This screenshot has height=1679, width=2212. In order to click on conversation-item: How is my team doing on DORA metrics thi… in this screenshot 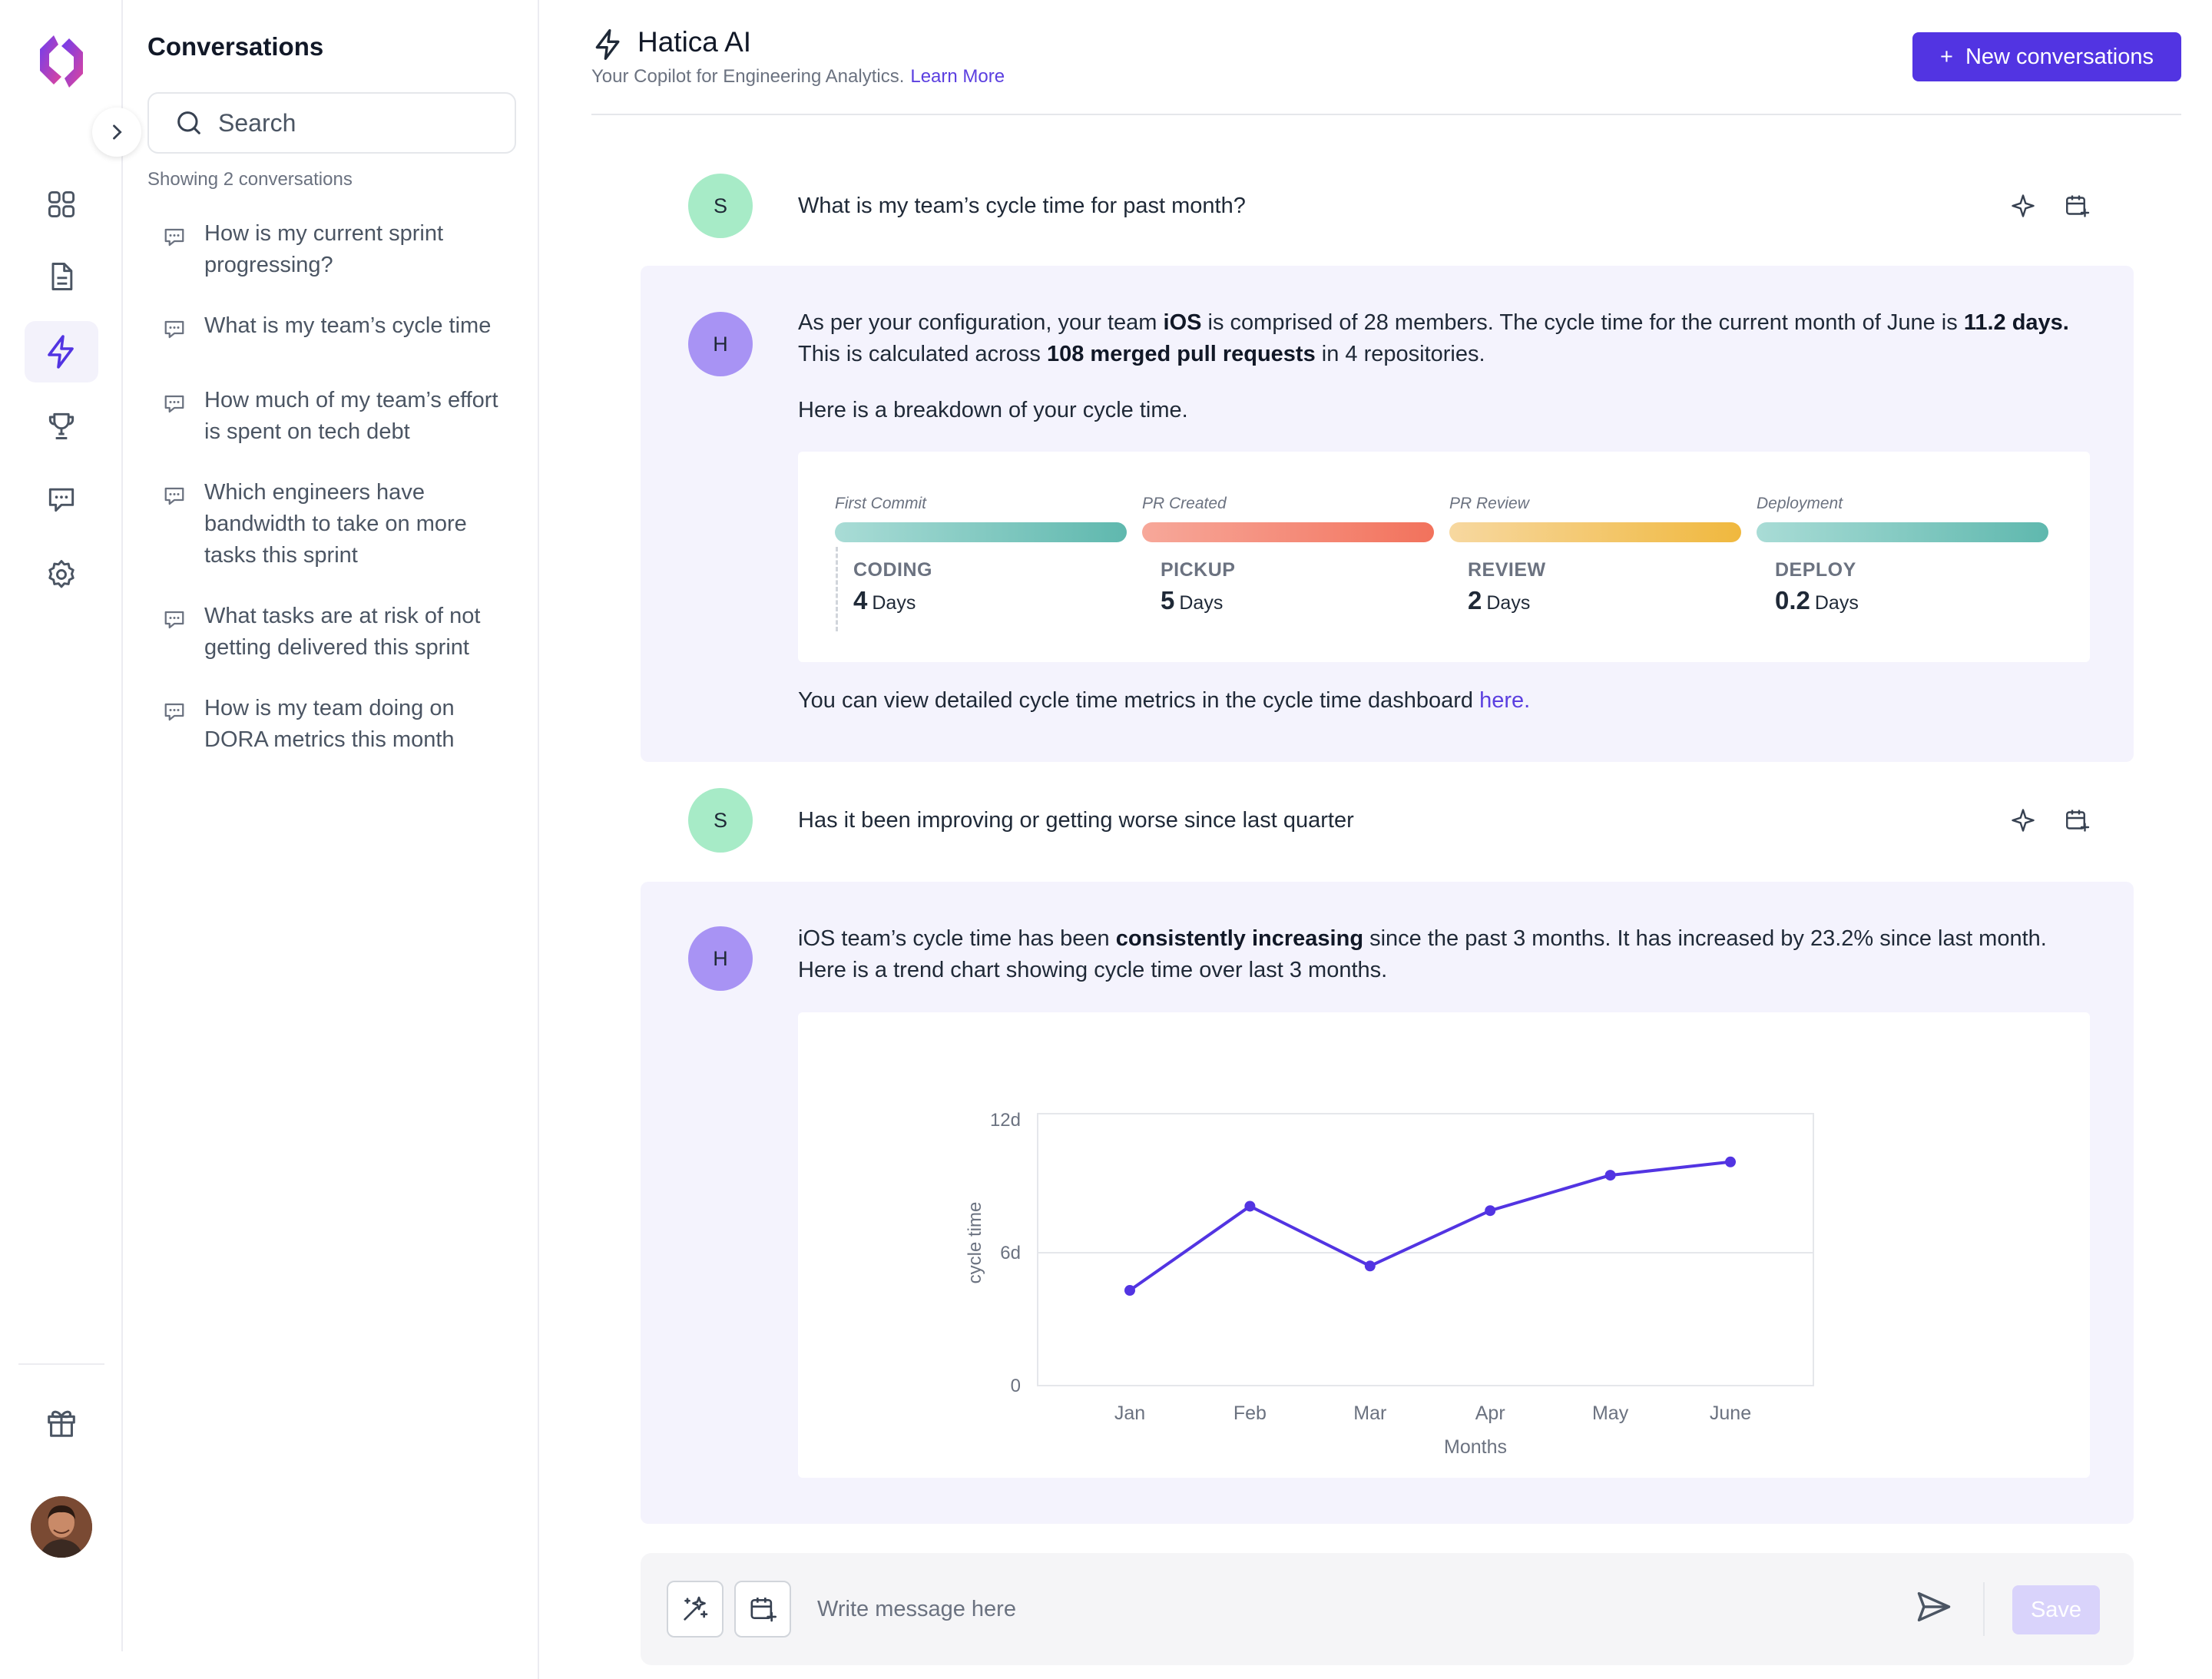, I will do `click(340, 724)`.